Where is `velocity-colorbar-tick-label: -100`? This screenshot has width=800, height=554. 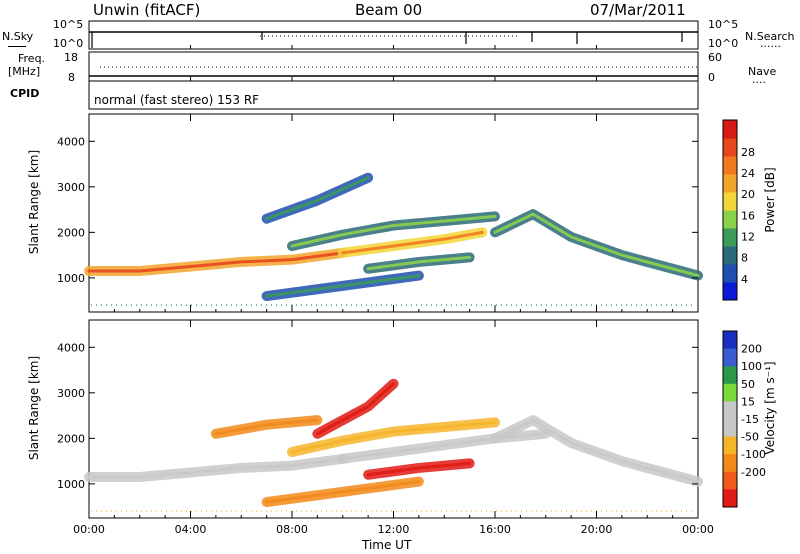
velocity-colorbar-tick-label: -100 is located at coordinates (753, 454).